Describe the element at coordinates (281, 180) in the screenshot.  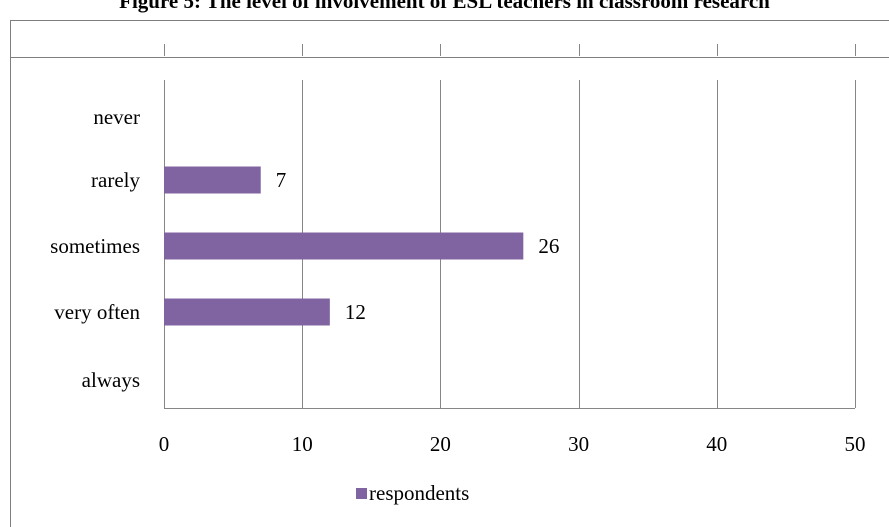
I see `data-label: 7` at that location.